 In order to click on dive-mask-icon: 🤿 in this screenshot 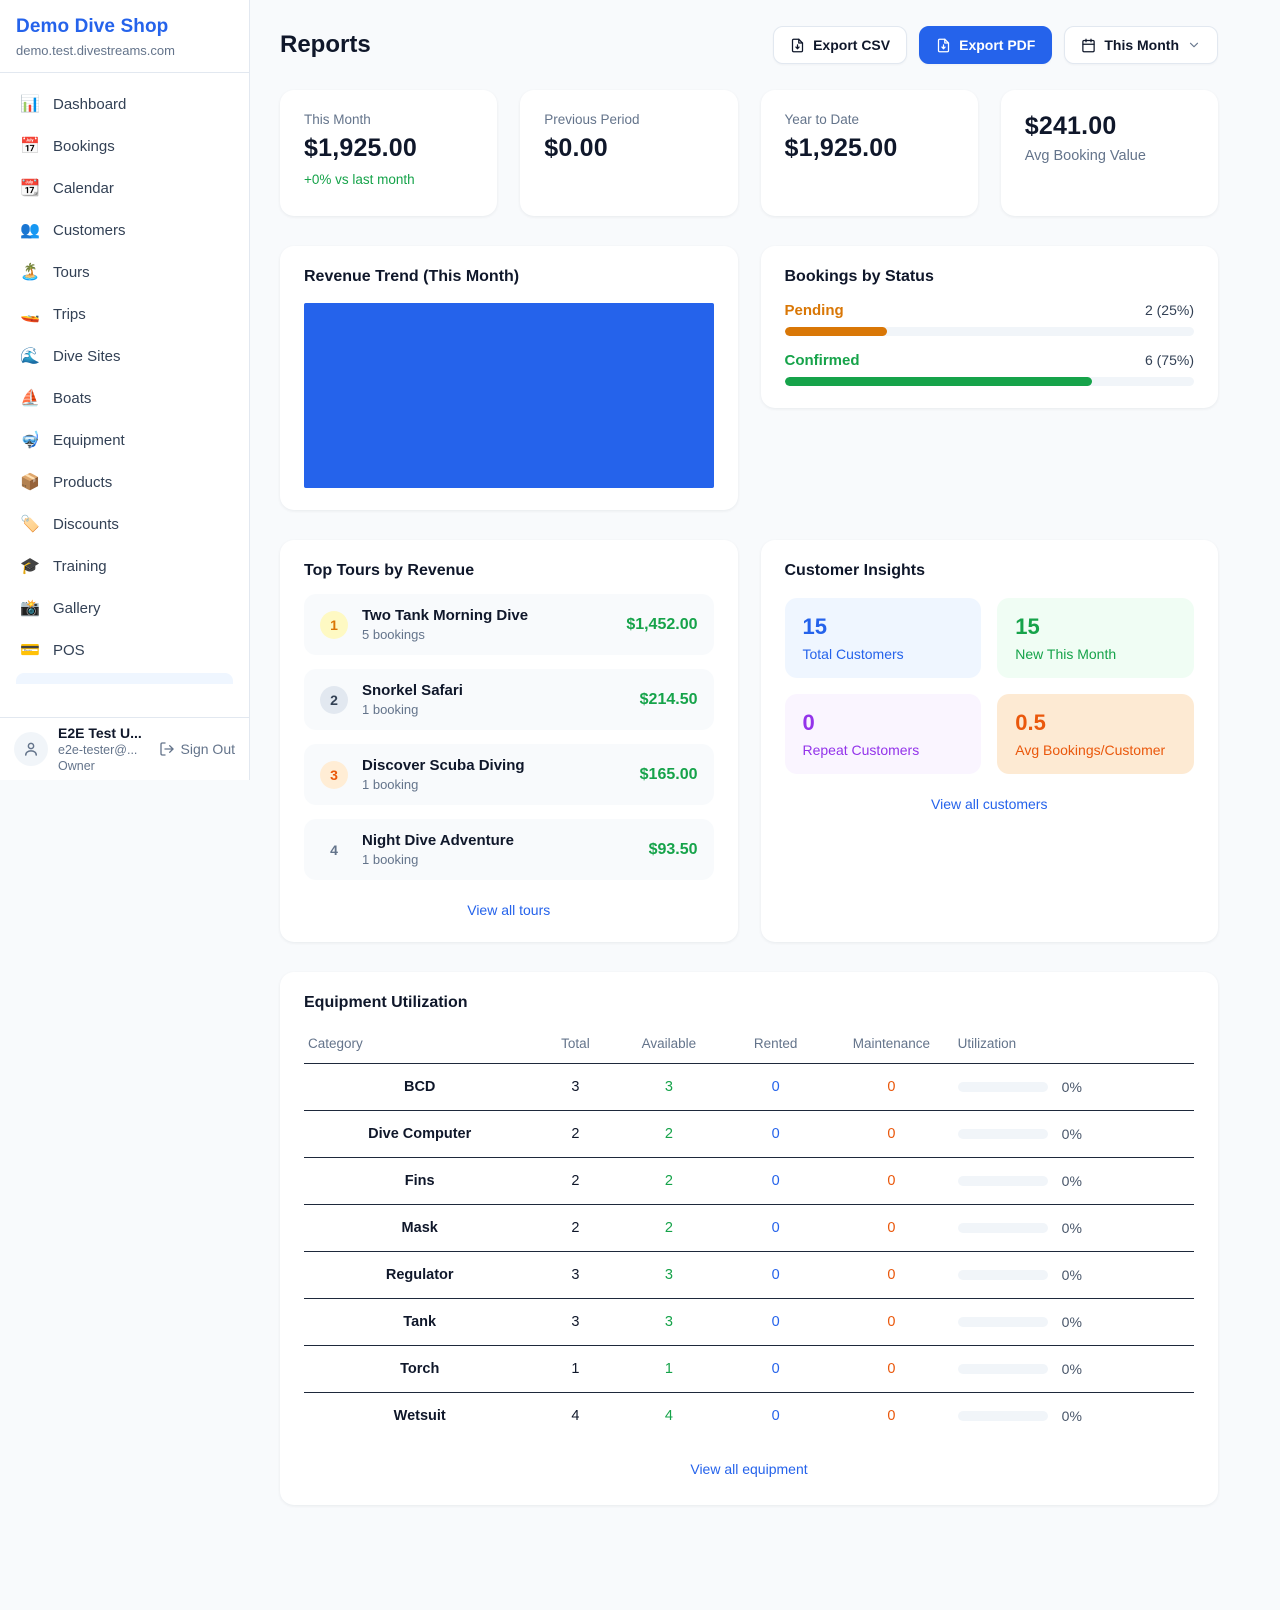, I will do `click(30, 440)`.